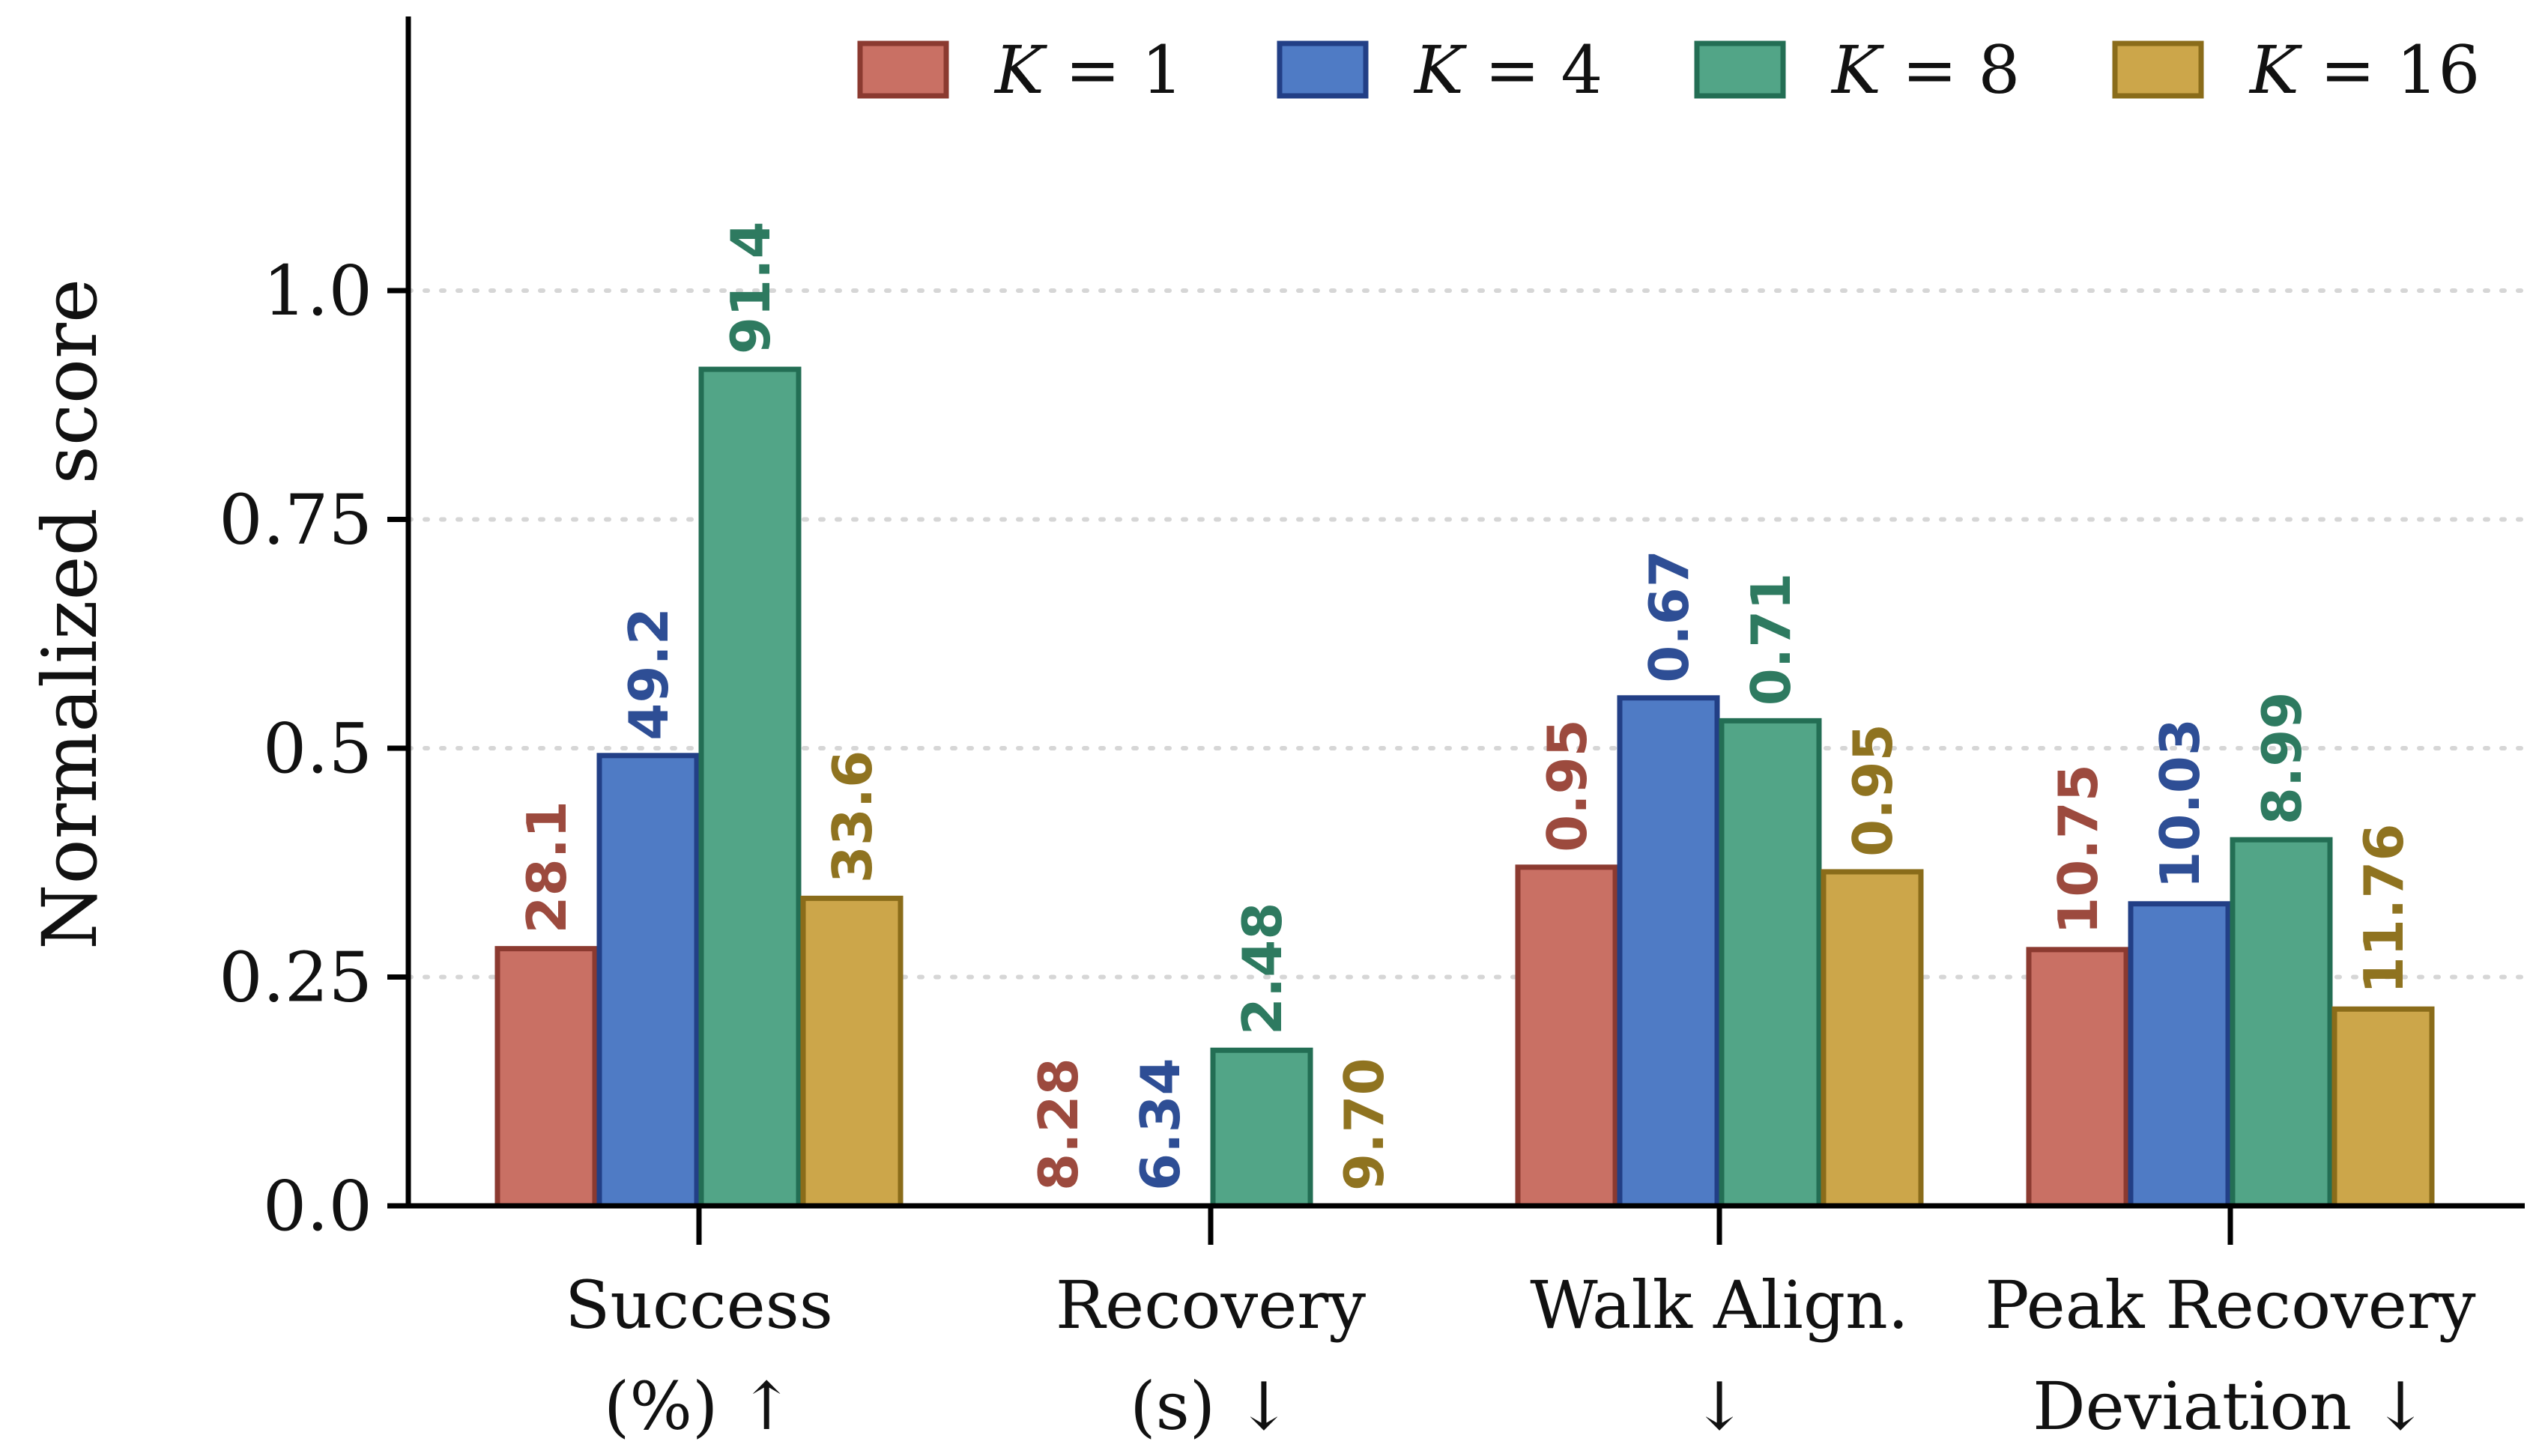  Describe the element at coordinates (1772, 639) in the screenshot. I see `data-label: 0.71` at that location.